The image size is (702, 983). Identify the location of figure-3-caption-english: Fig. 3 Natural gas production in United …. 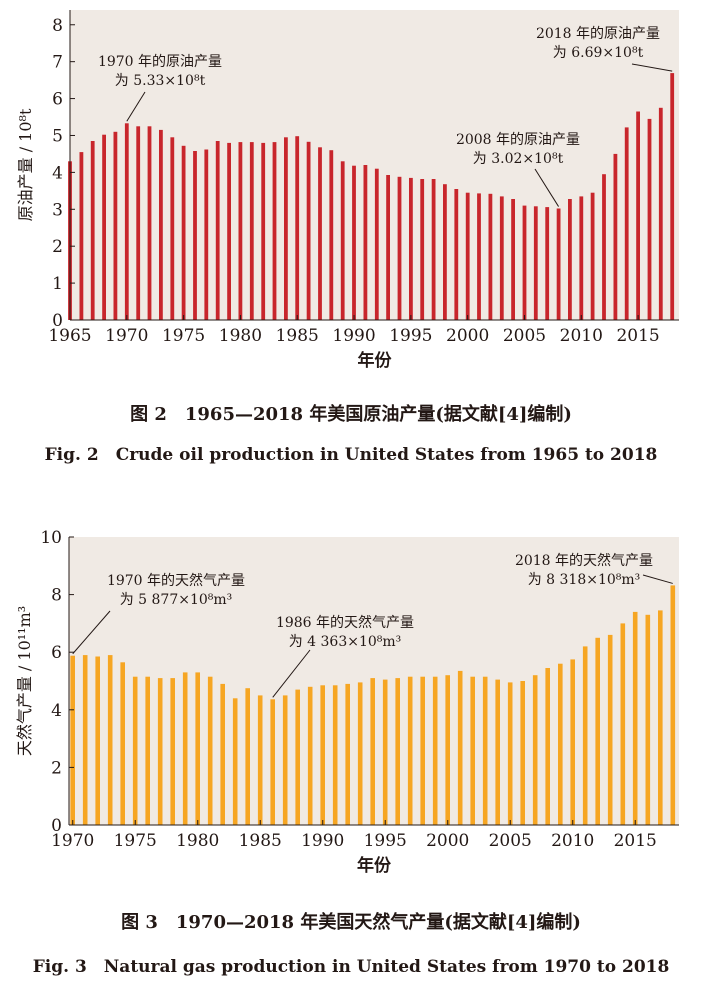
(351, 967).